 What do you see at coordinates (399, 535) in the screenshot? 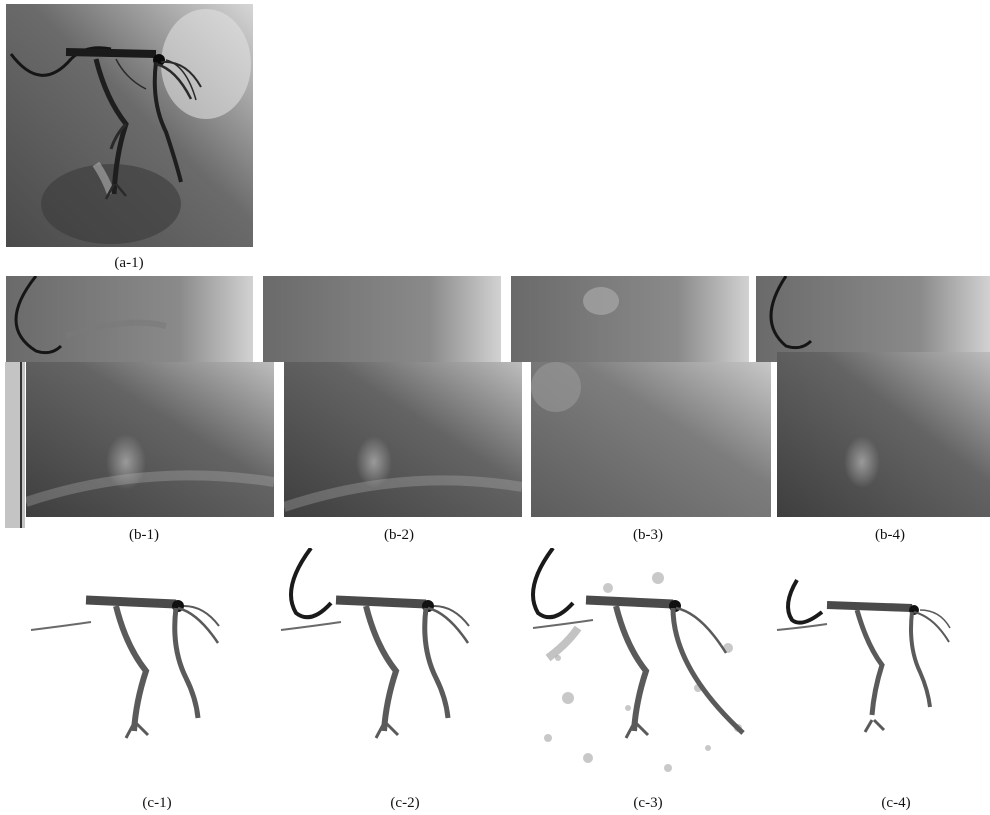
I see `caption-b2: (b-2)` at bounding box center [399, 535].